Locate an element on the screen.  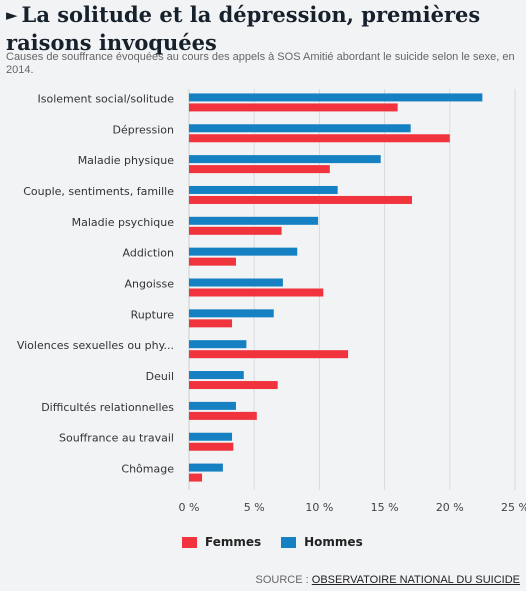
category-label: Dépression is located at coordinates (144, 129).